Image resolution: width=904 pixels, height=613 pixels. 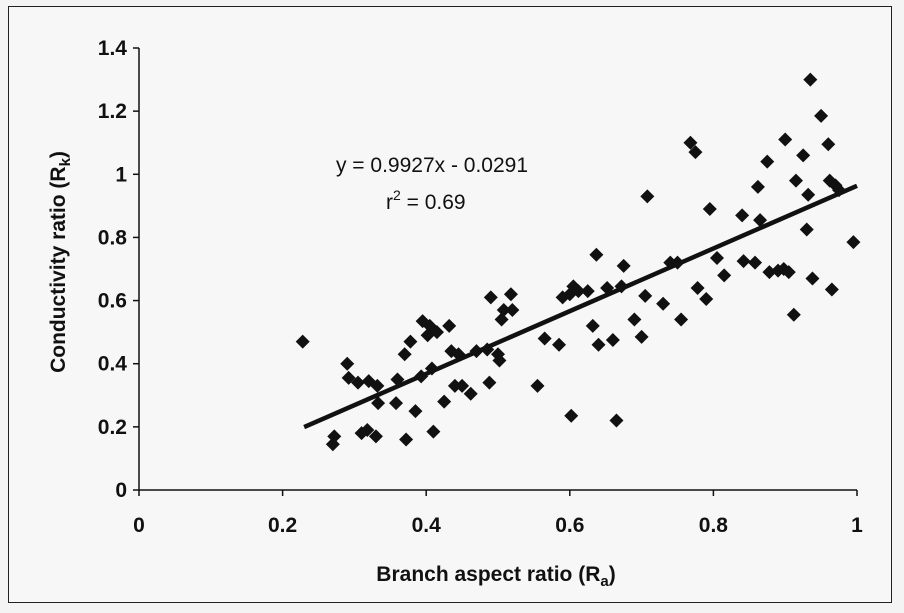 I want to click on x-tick-label: 0.8, so click(x=714, y=525).